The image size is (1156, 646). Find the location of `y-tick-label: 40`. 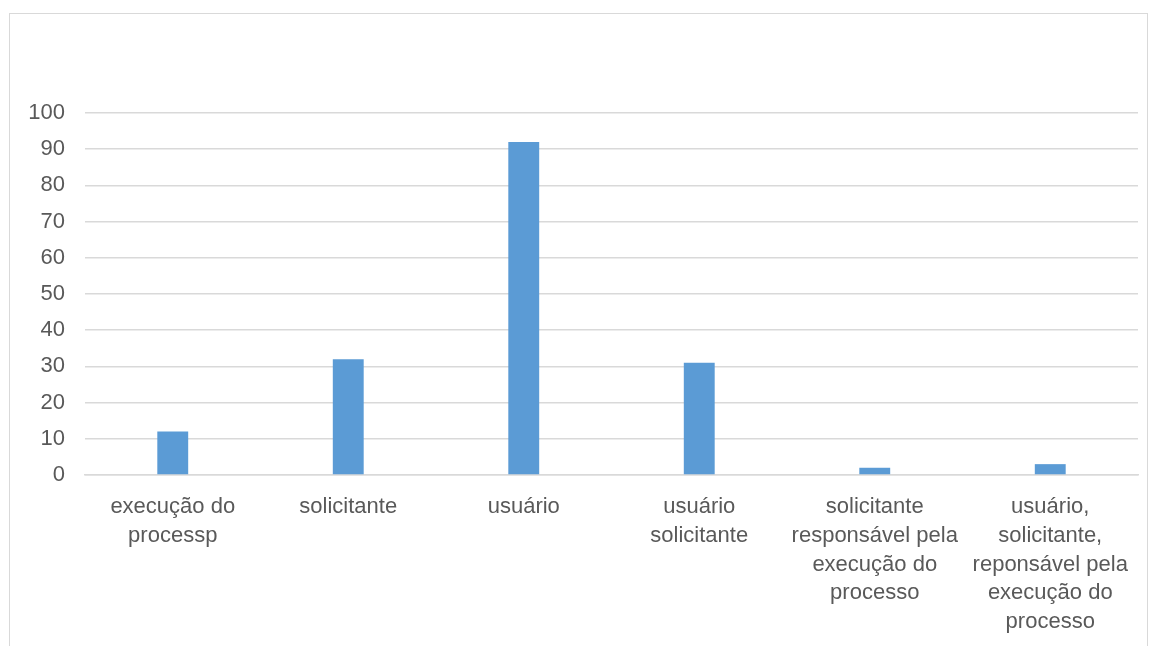

y-tick-label: 40 is located at coordinates (52, 329).